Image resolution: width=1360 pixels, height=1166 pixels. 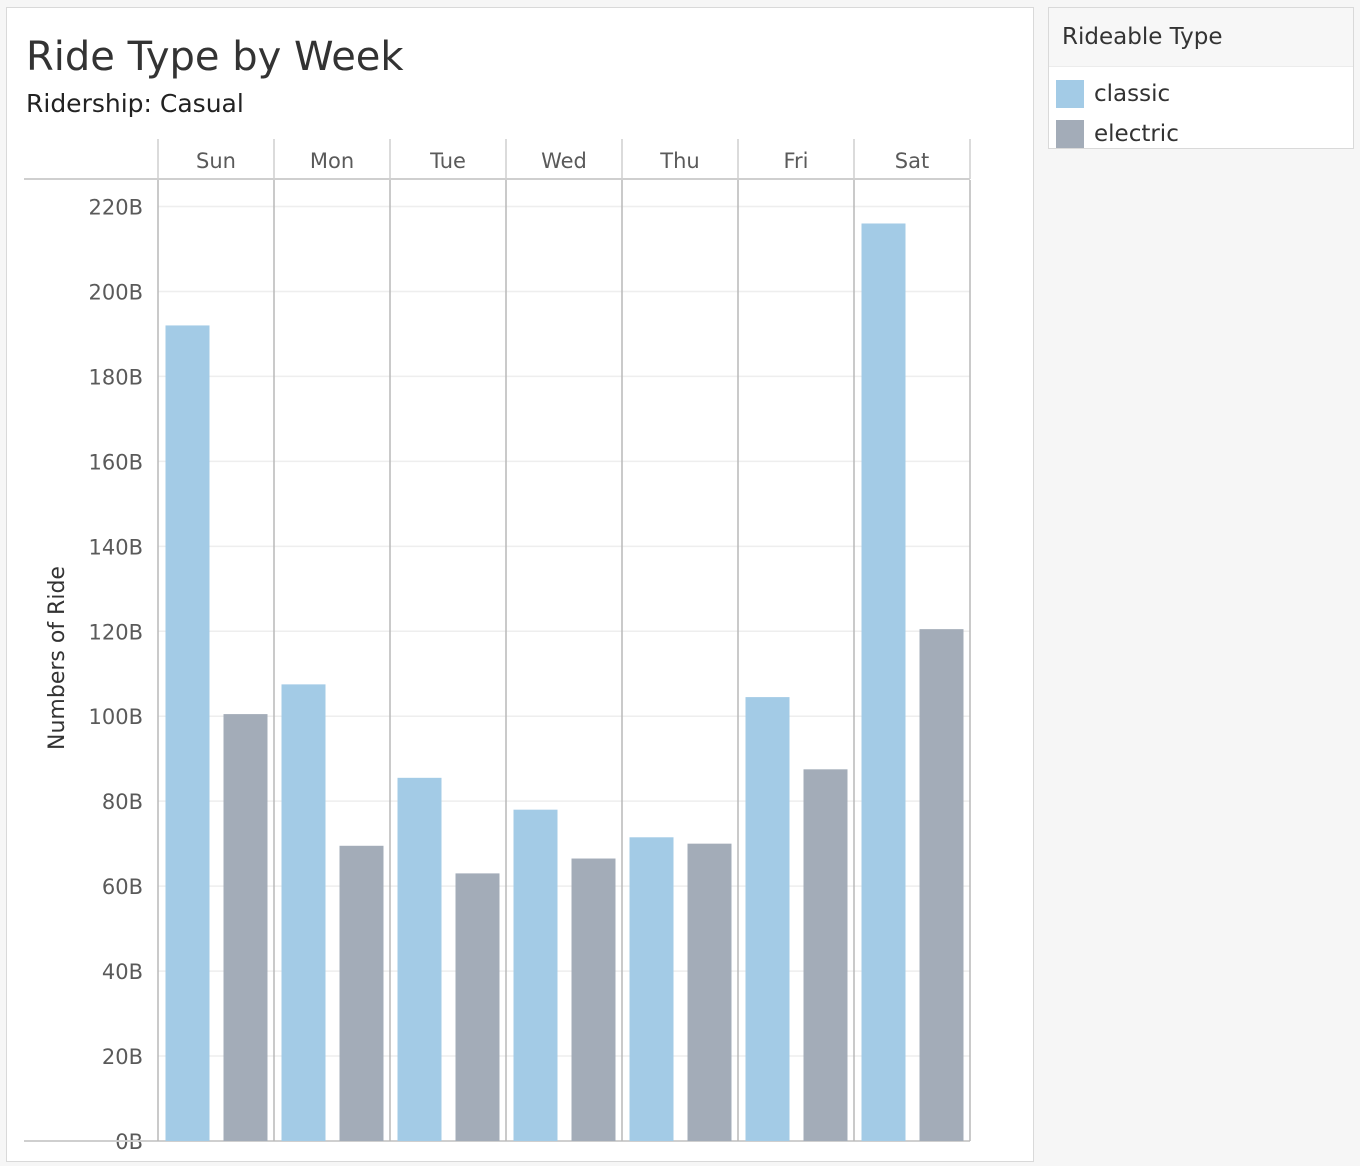 I want to click on day-label-fri: Fri, so click(x=795, y=161).